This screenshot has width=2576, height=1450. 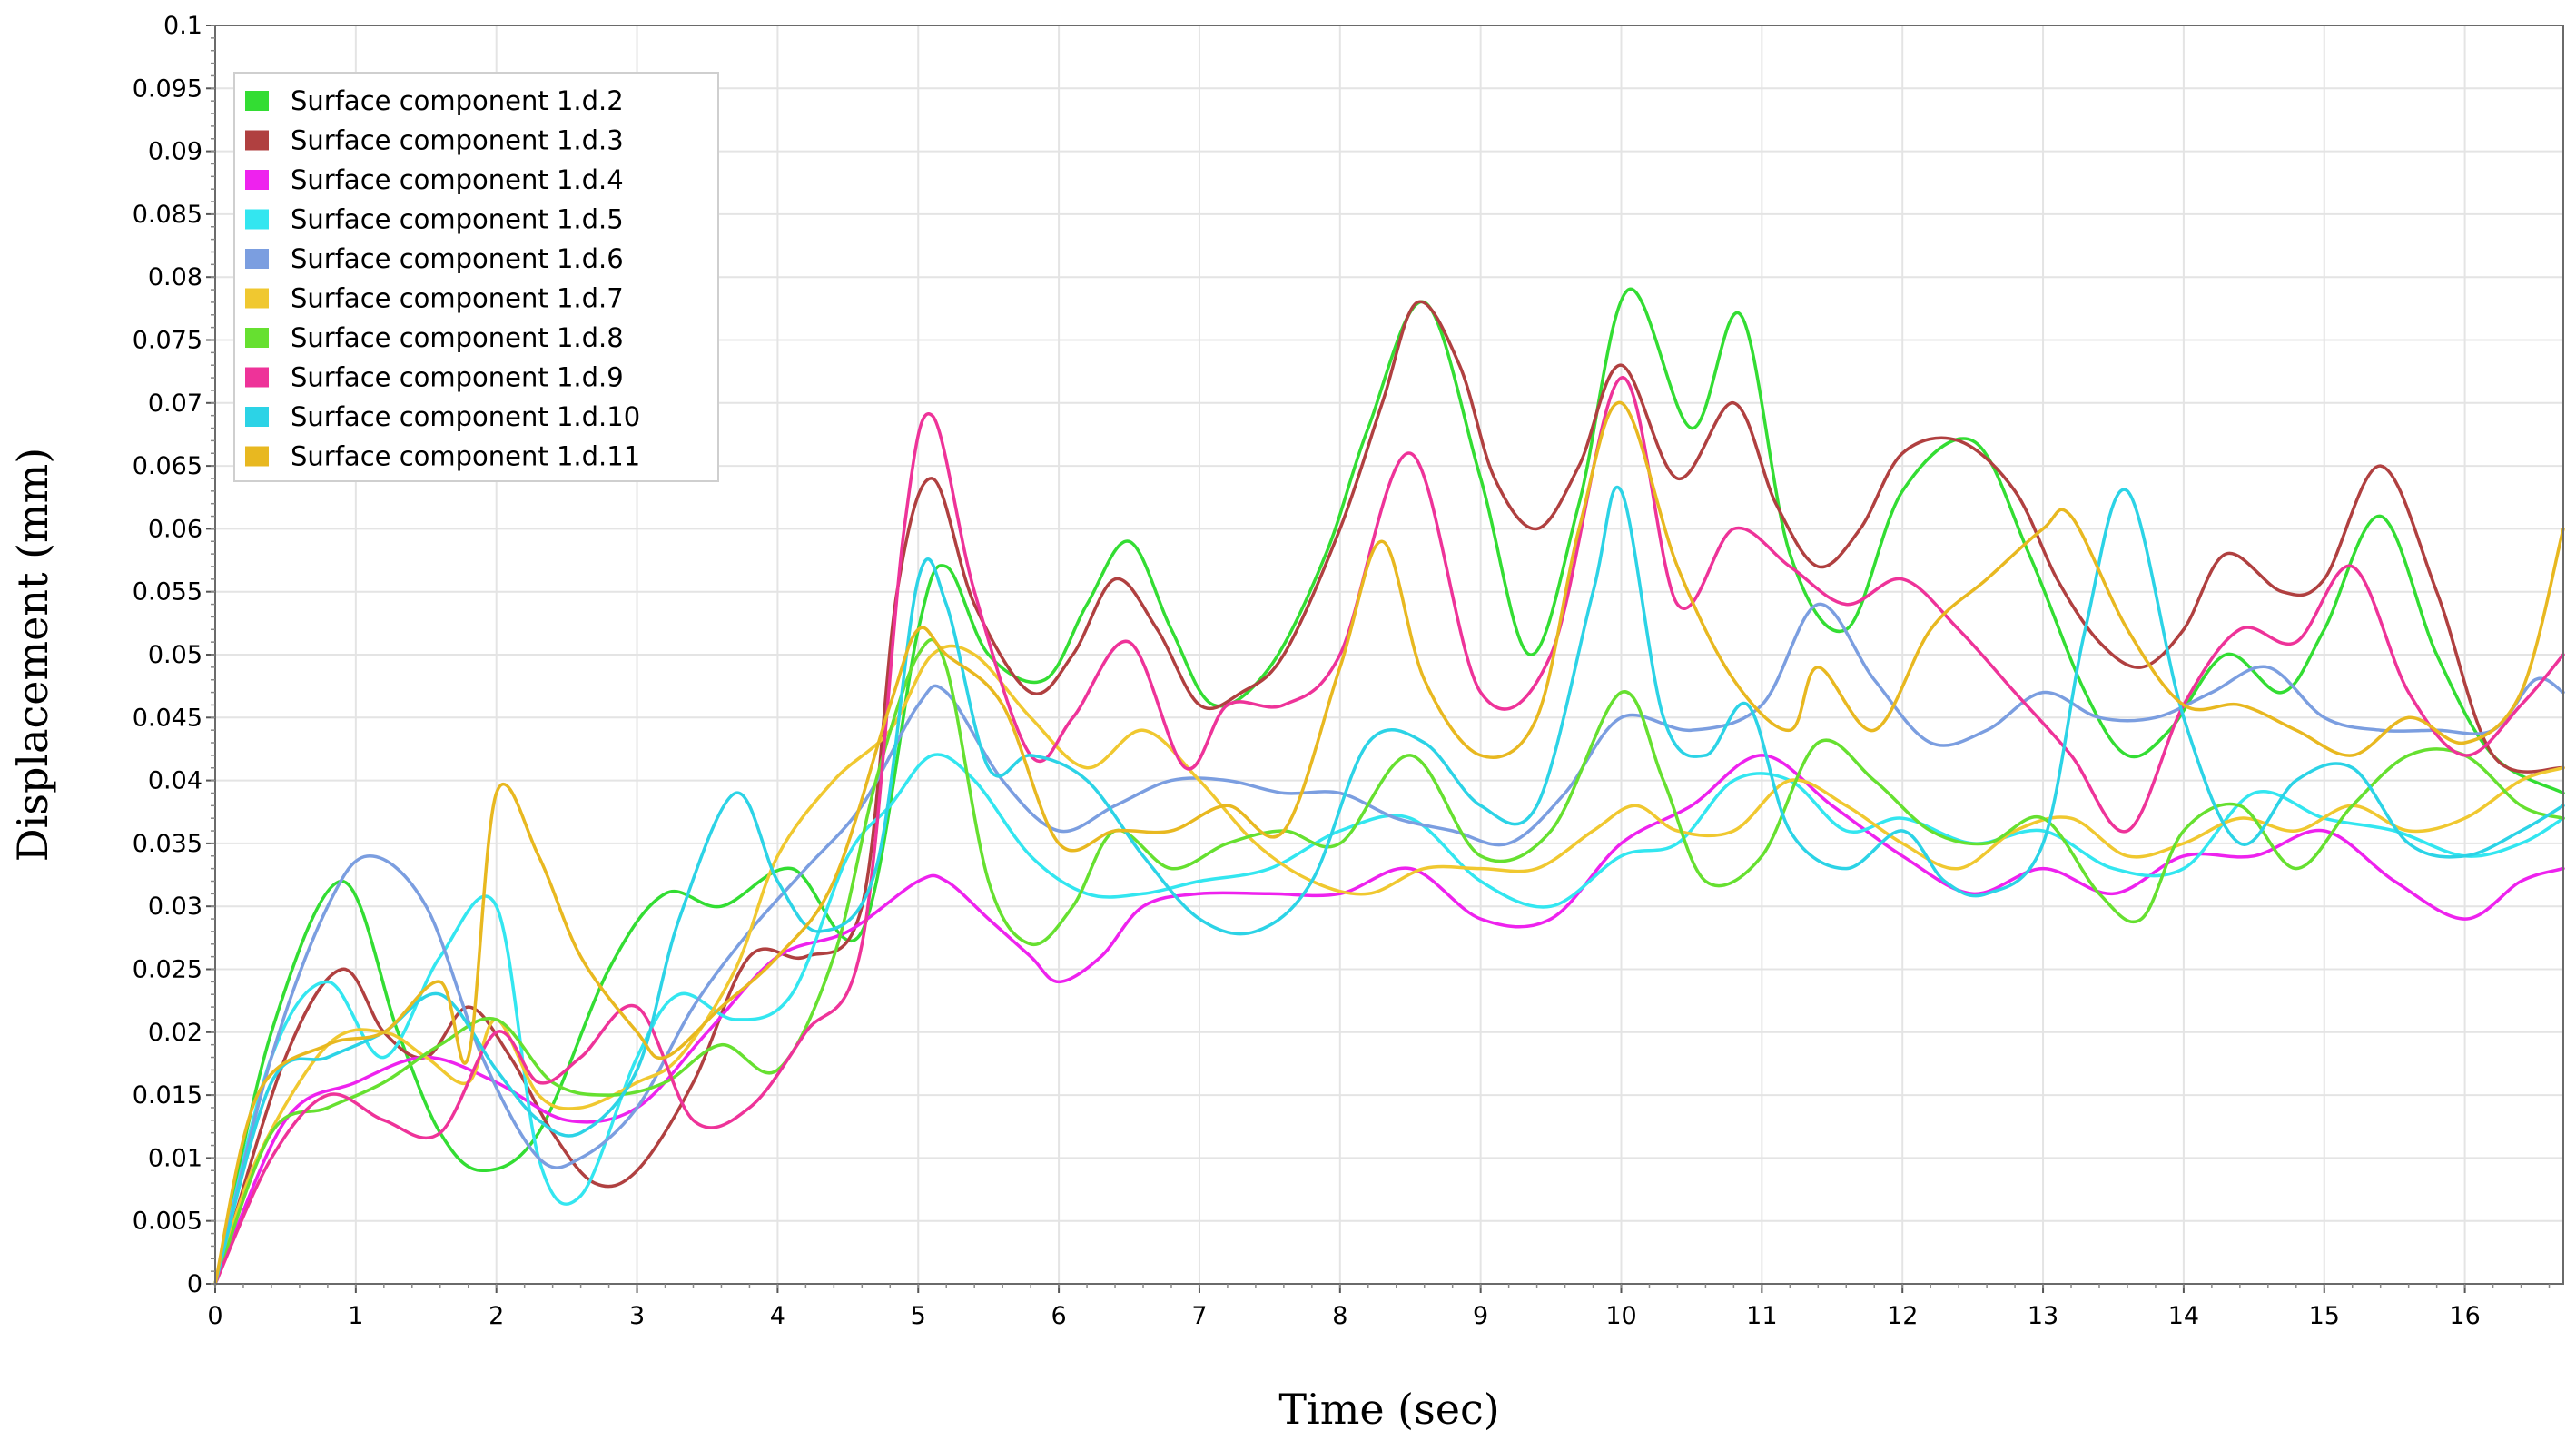 I want to click on y-tick-label: 0.09, so click(x=175, y=152).